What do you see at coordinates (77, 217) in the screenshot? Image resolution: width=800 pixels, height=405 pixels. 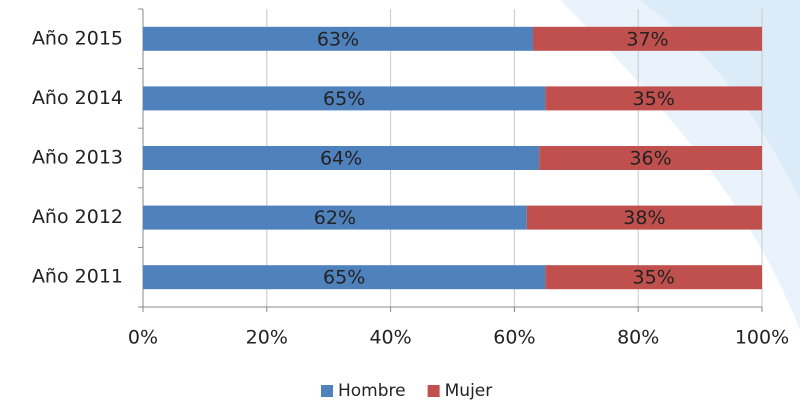 I see `y-tick-label: Año 2012` at bounding box center [77, 217].